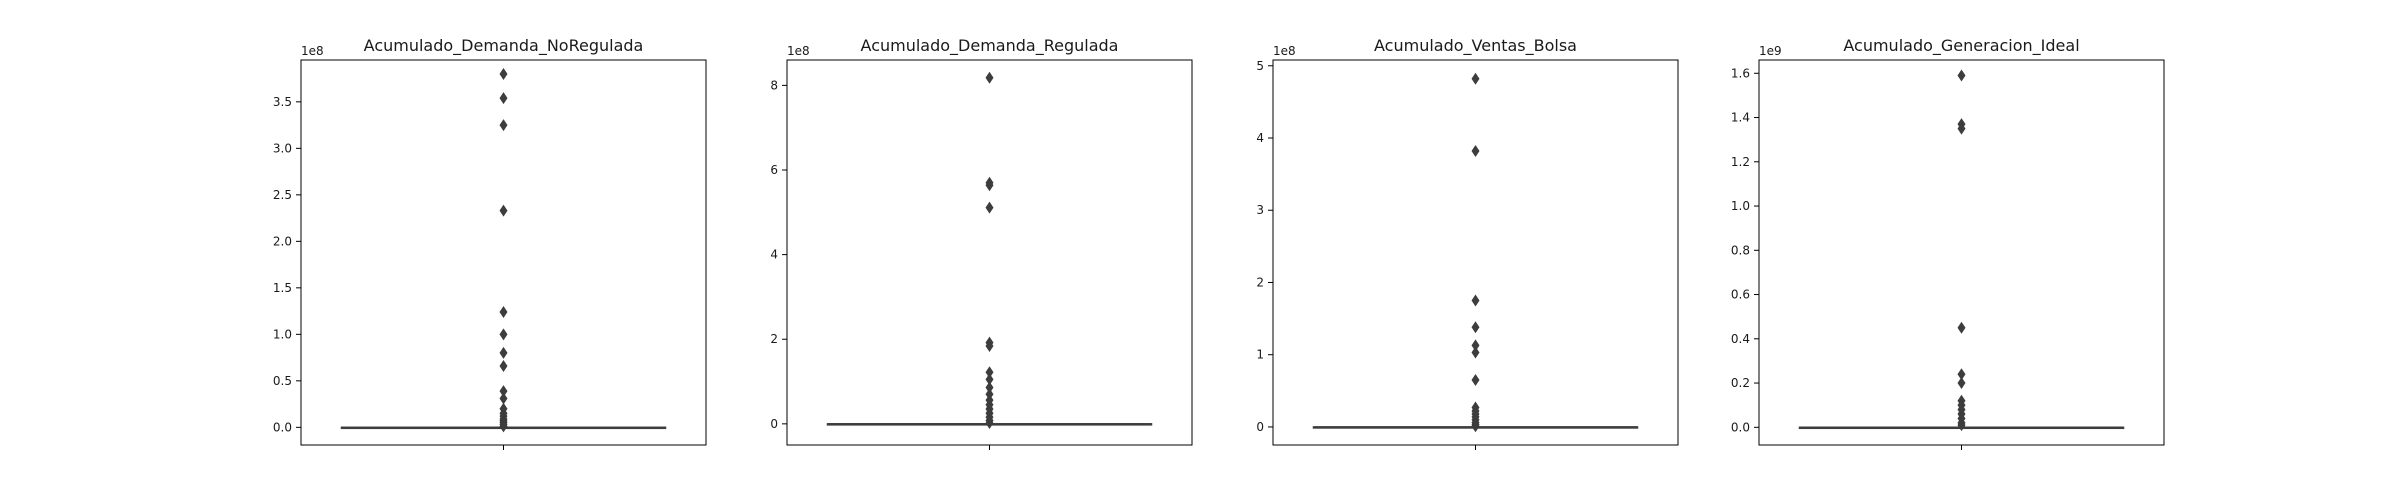 The height and width of the screenshot is (500, 2400). Describe the element at coordinates (1740, 73) in the screenshot. I see `y-tick-label: 1.6` at that location.